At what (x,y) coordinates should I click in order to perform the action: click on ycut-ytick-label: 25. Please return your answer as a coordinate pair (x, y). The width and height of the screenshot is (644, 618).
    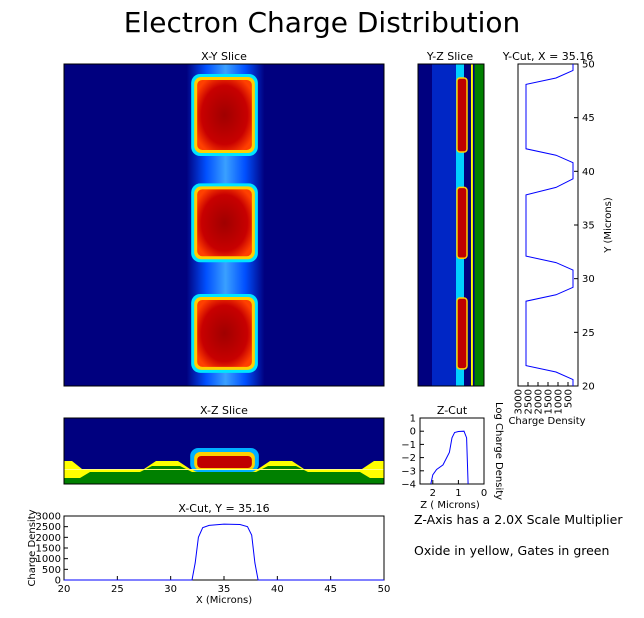
    Looking at the image, I should click on (588, 333).